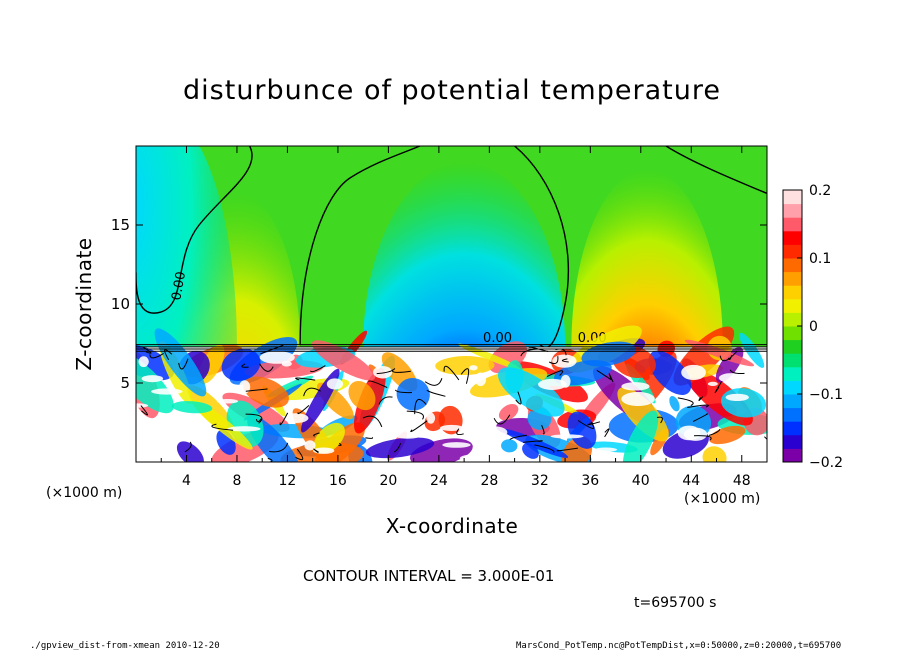 This screenshot has height=654, width=904. What do you see at coordinates (84, 304) in the screenshot?
I see `y-axis-label: Z-coordinate` at bounding box center [84, 304].